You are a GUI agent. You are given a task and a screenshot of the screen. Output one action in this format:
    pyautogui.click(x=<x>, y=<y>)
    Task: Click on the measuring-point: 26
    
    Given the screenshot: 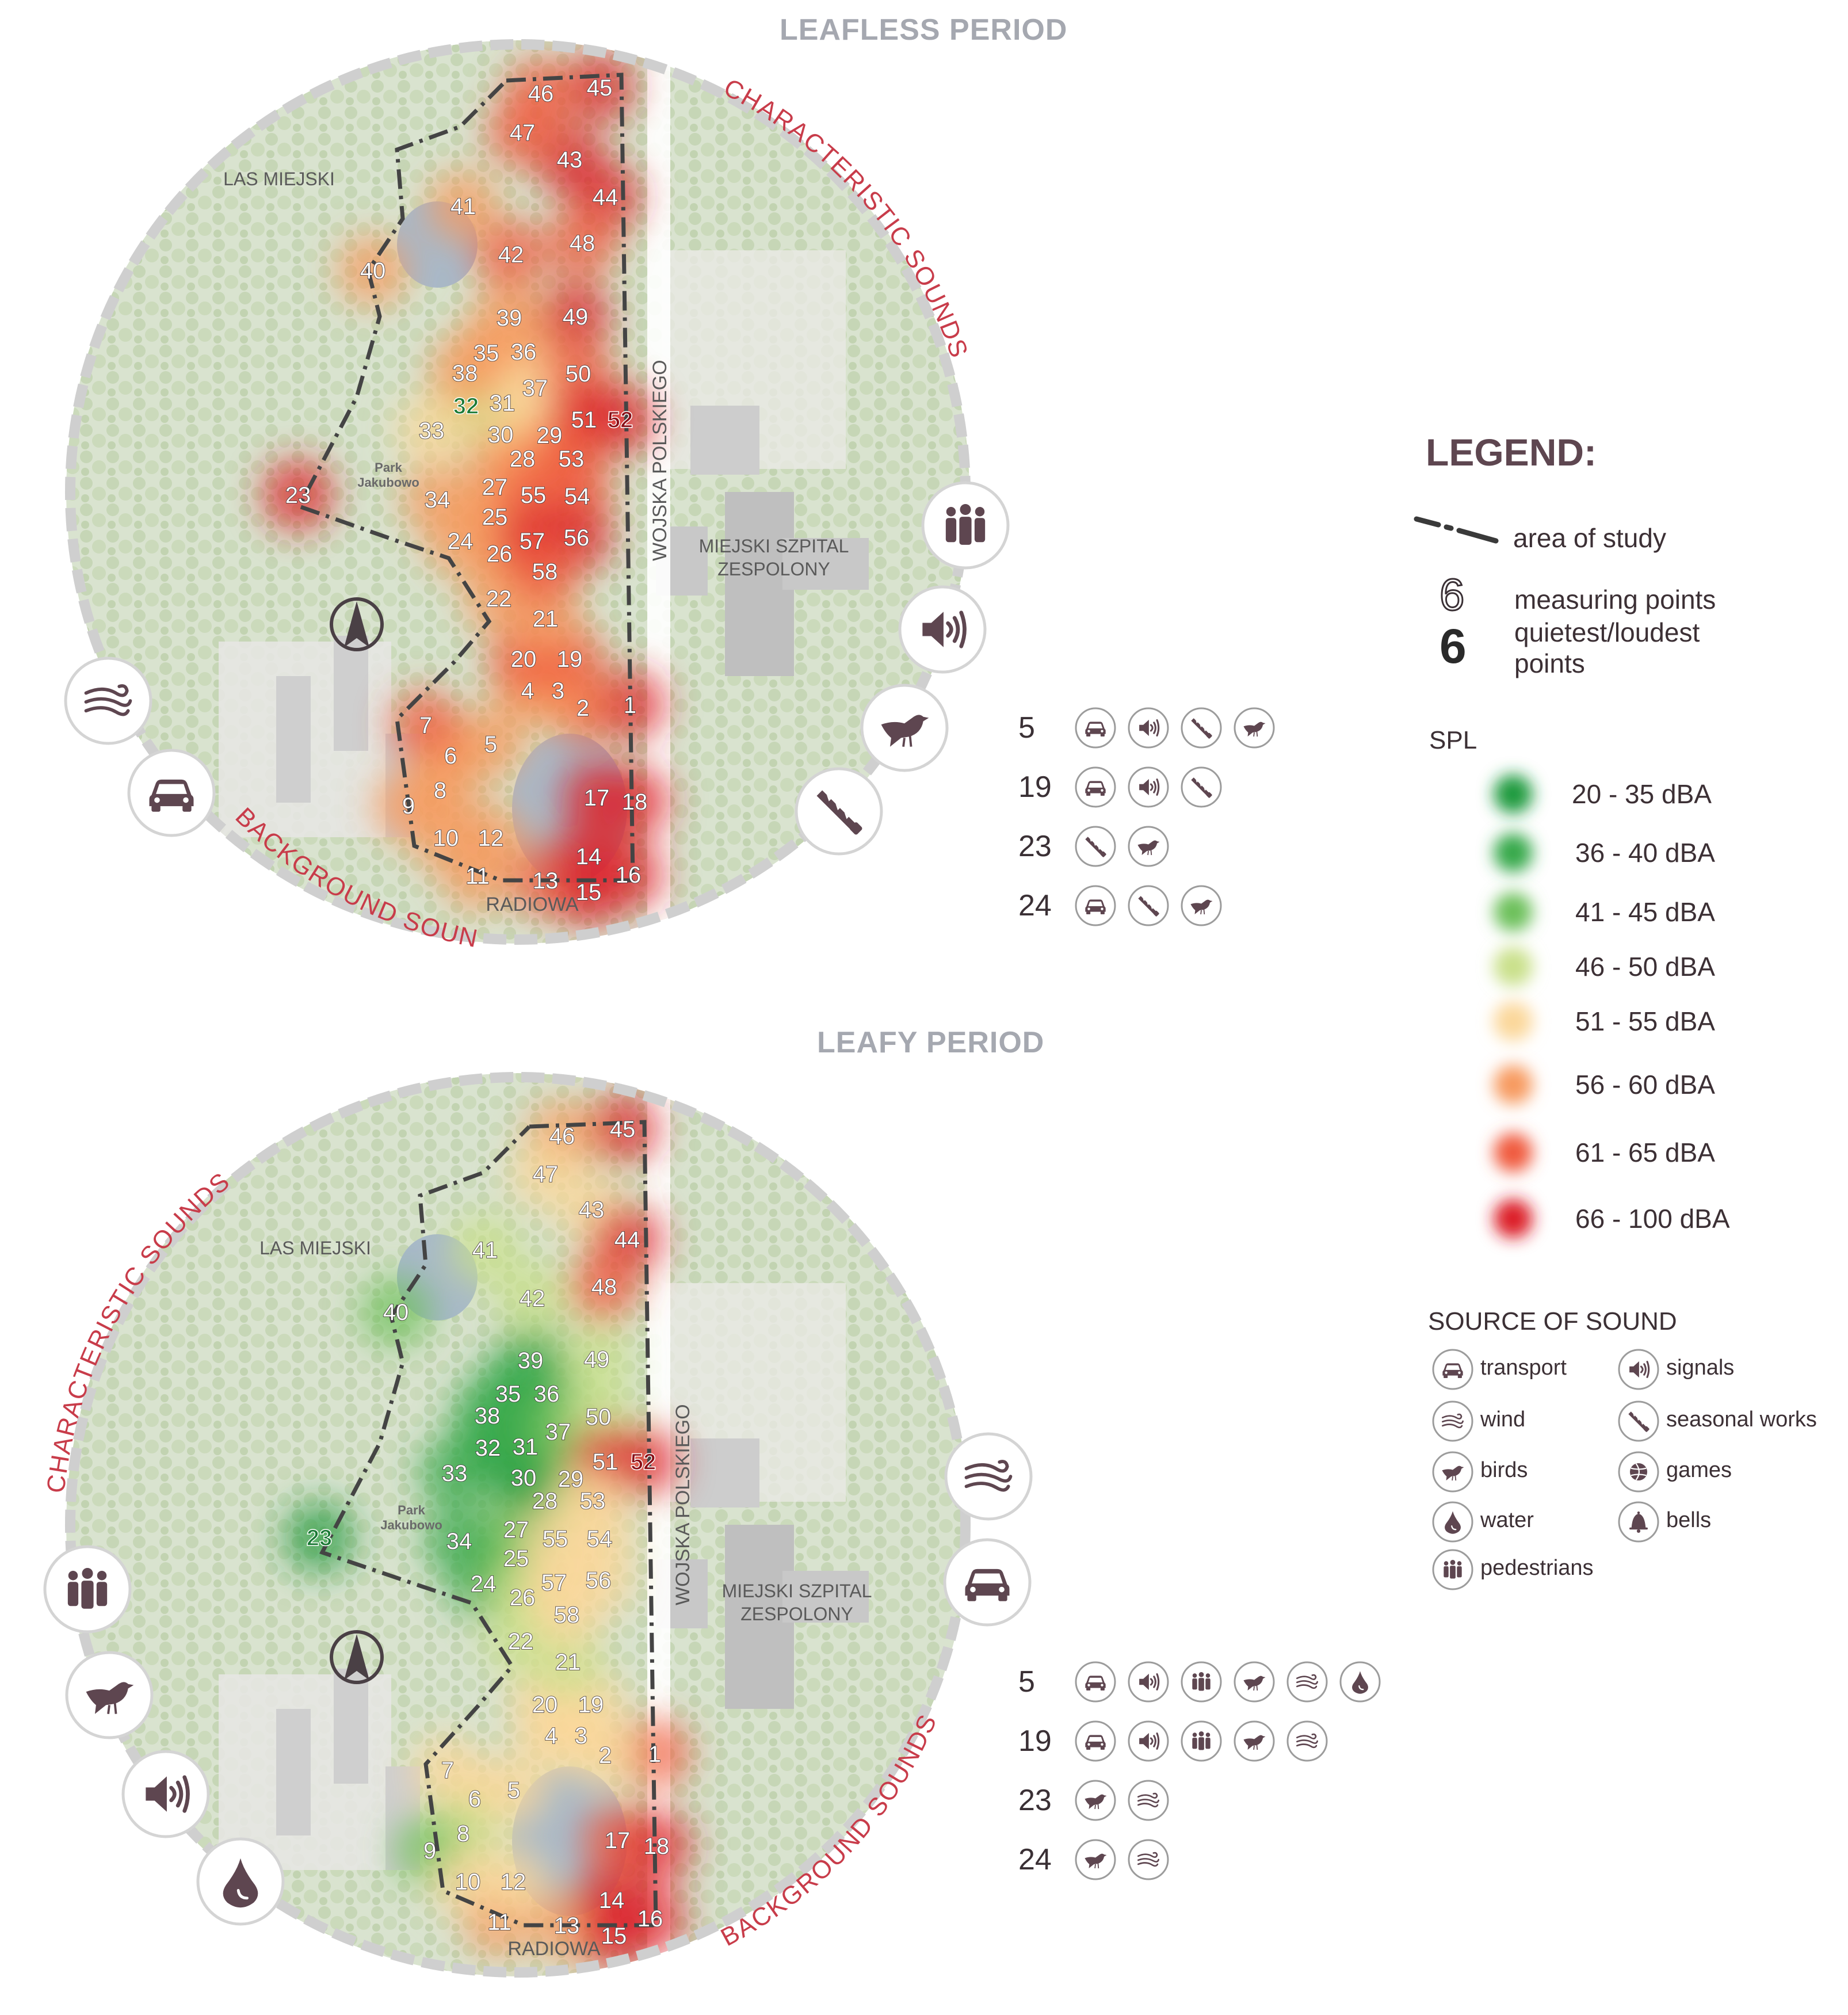 What is the action you would take?
    pyautogui.click(x=523, y=1598)
    